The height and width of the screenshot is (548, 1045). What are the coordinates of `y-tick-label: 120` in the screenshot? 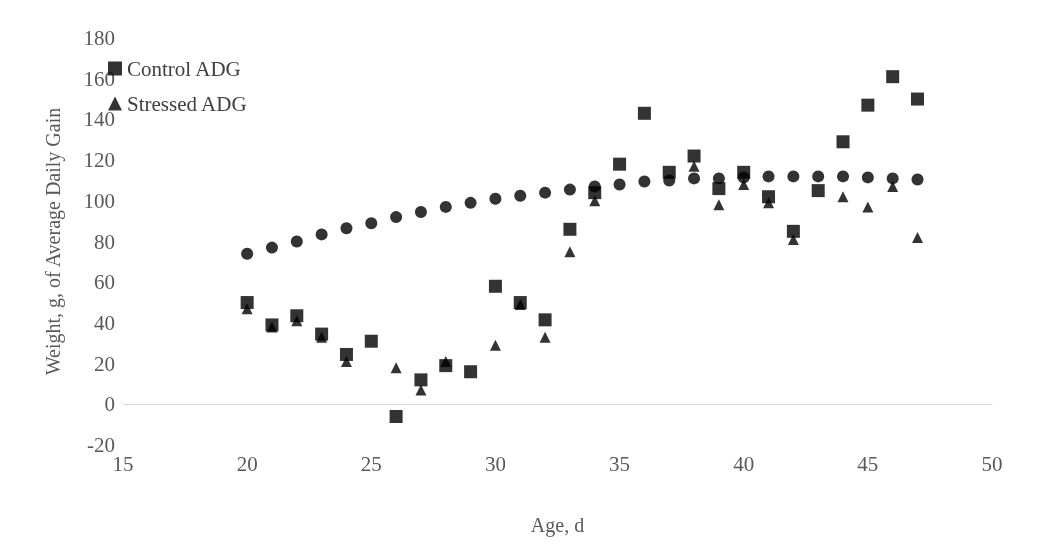 It's located at (99, 160).